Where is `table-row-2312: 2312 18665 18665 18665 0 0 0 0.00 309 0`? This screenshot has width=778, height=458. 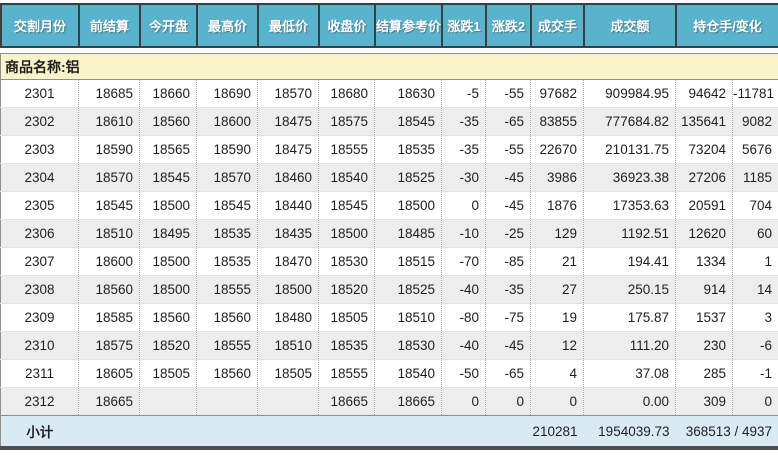
table-row-2312: 2312 18665 18665 18665 0 0 0 0.00 309 0 is located at coordinates (389, 401).